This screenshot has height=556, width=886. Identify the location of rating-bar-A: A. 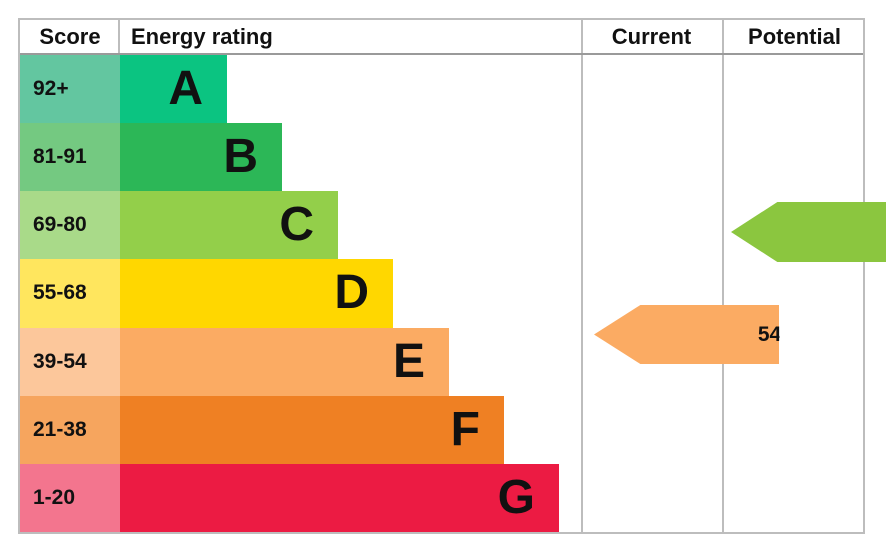
(173, 89).